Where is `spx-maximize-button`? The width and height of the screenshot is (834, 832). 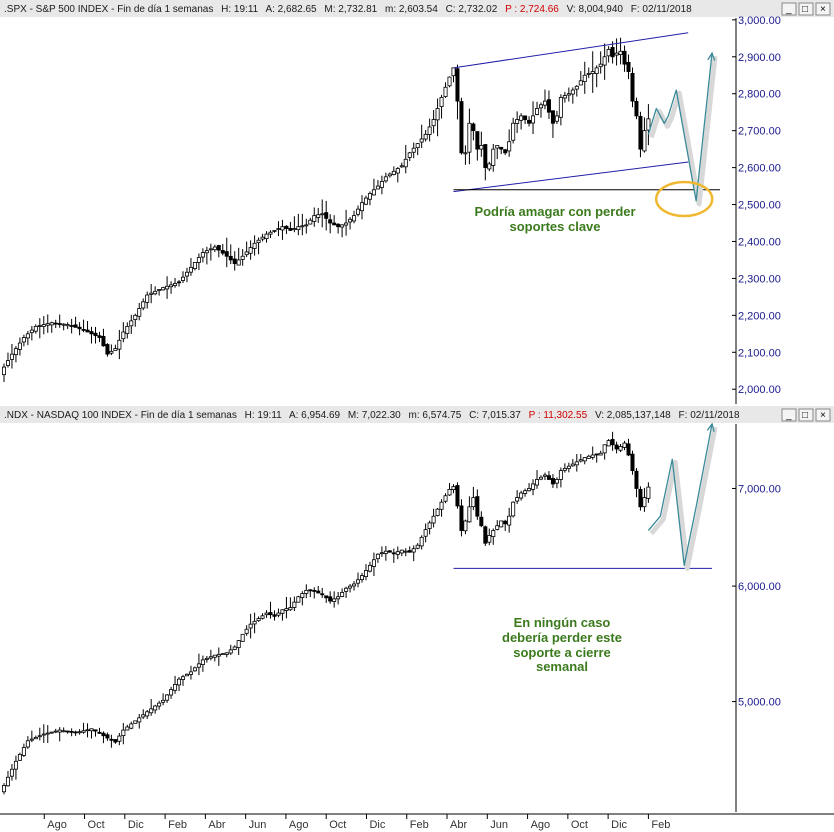
spx-maximize-button is located at coordinates (806, 9).